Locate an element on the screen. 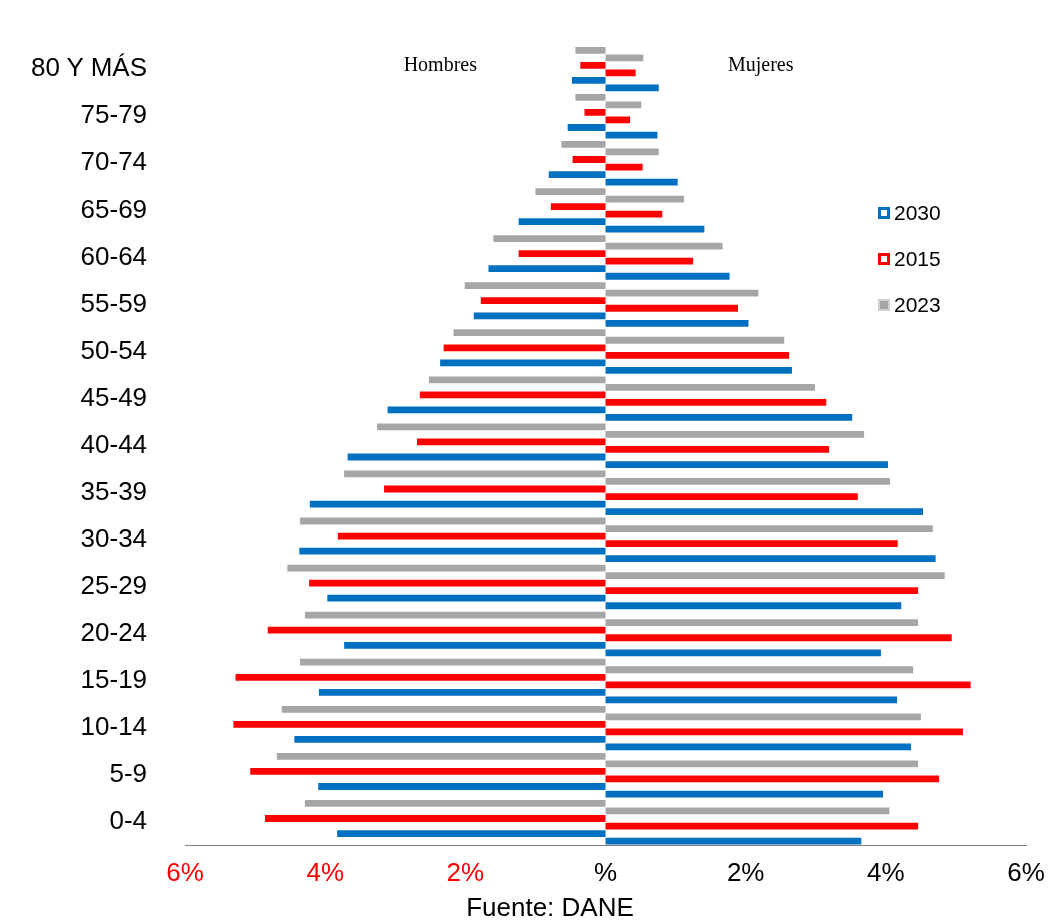 Image resolution: width=1050 pixels, height=923 pixels. y-tick-label: 65-69 is located at coordinates (114, 208).